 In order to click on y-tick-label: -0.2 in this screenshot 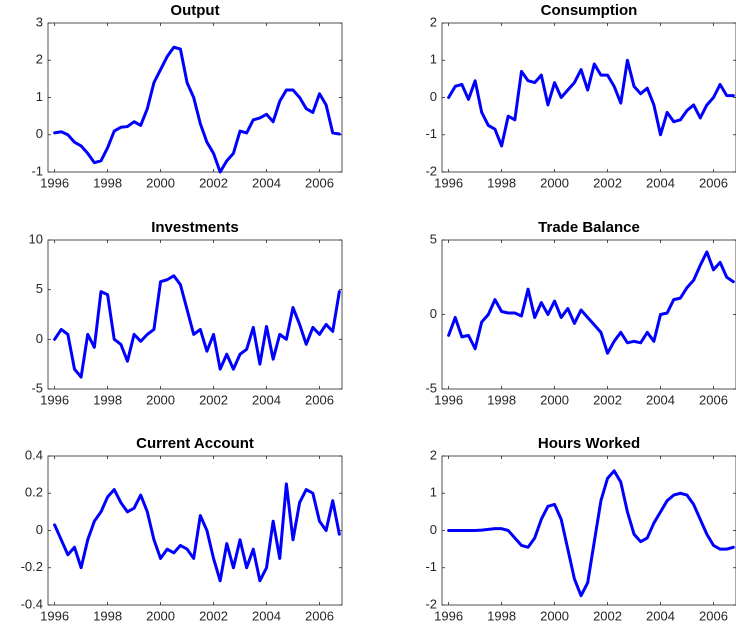, I will do `click(32, 566)`.